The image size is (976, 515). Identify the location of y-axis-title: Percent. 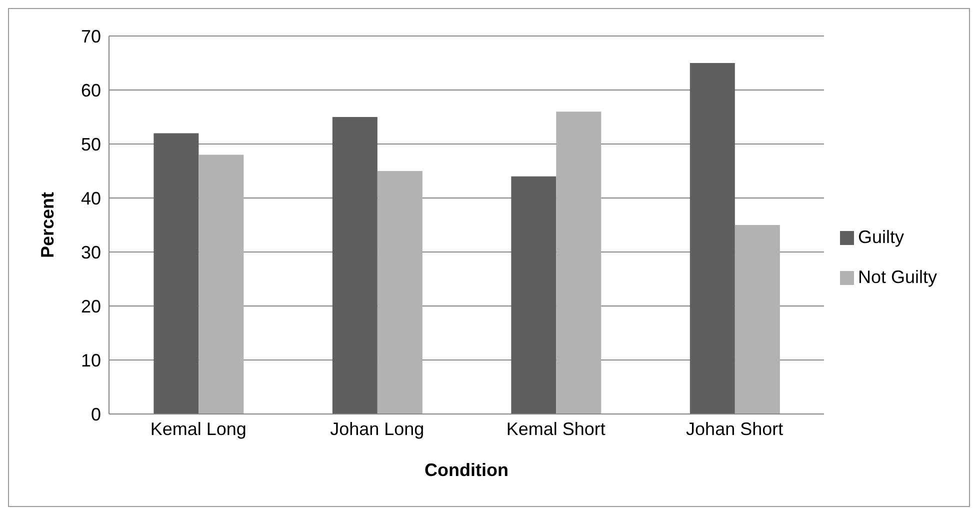
(47, 225).